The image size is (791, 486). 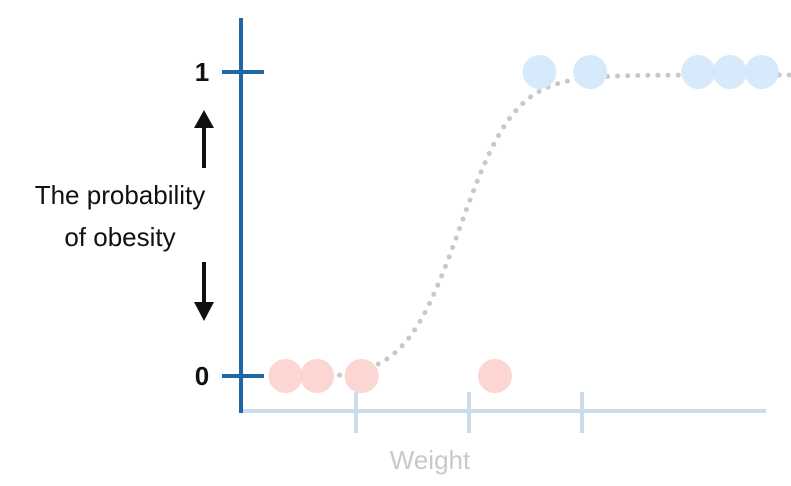 What do you see at coordinates (202, 72) in the screenshot?
I see `y-tick-label-1: 1` at bounding box center [202, 72].